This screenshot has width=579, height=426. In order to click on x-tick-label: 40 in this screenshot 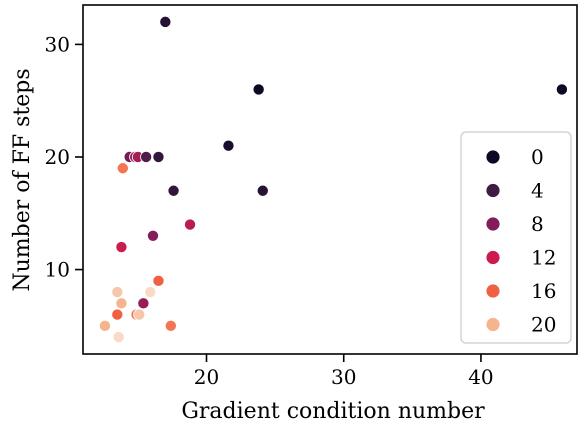, I will do `click(480, 377)`.